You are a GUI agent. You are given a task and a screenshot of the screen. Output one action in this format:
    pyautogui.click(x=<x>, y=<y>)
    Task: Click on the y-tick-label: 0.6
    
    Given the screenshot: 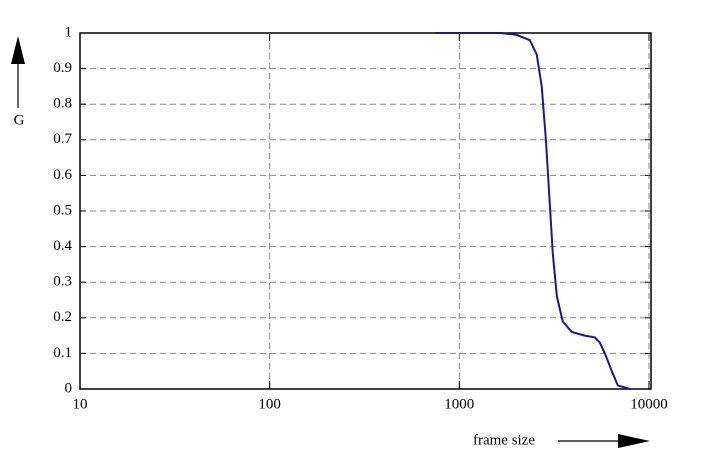 What is the action you would take?
    pyautogui.click(x=62, y=175)
    